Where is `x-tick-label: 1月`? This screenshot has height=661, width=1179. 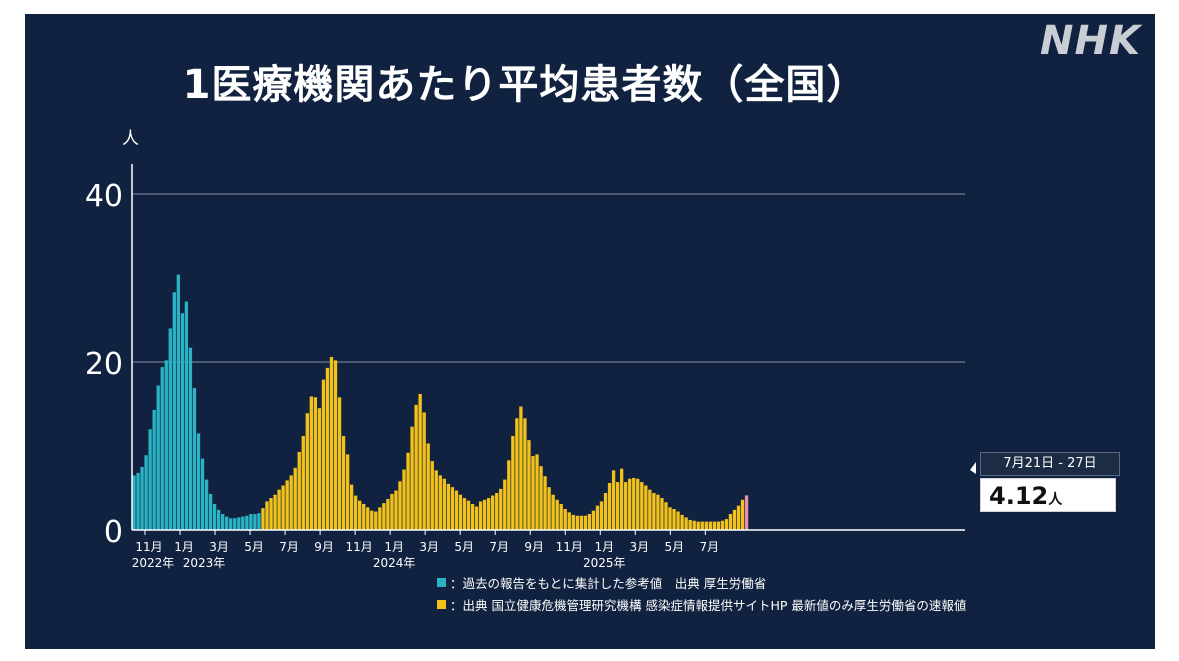
x-tick-label: 1月 is located at coordinates (184, 547).